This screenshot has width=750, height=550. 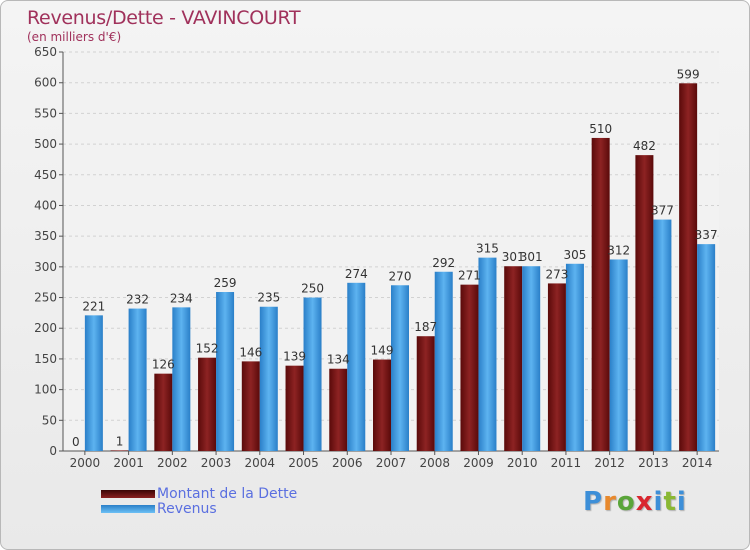 I want to click on logo-letter: x, so click(x=644, y=502).